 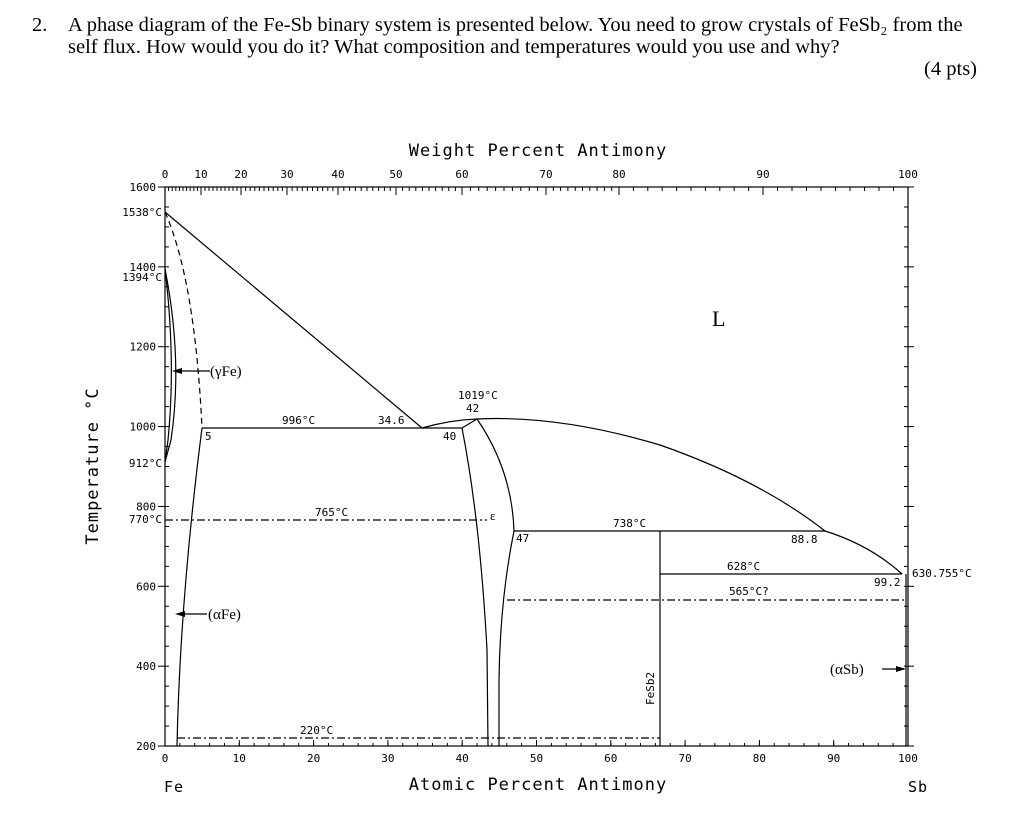 I want to click on y-axis-title: Temperature °C, so click(x=93, y=465).